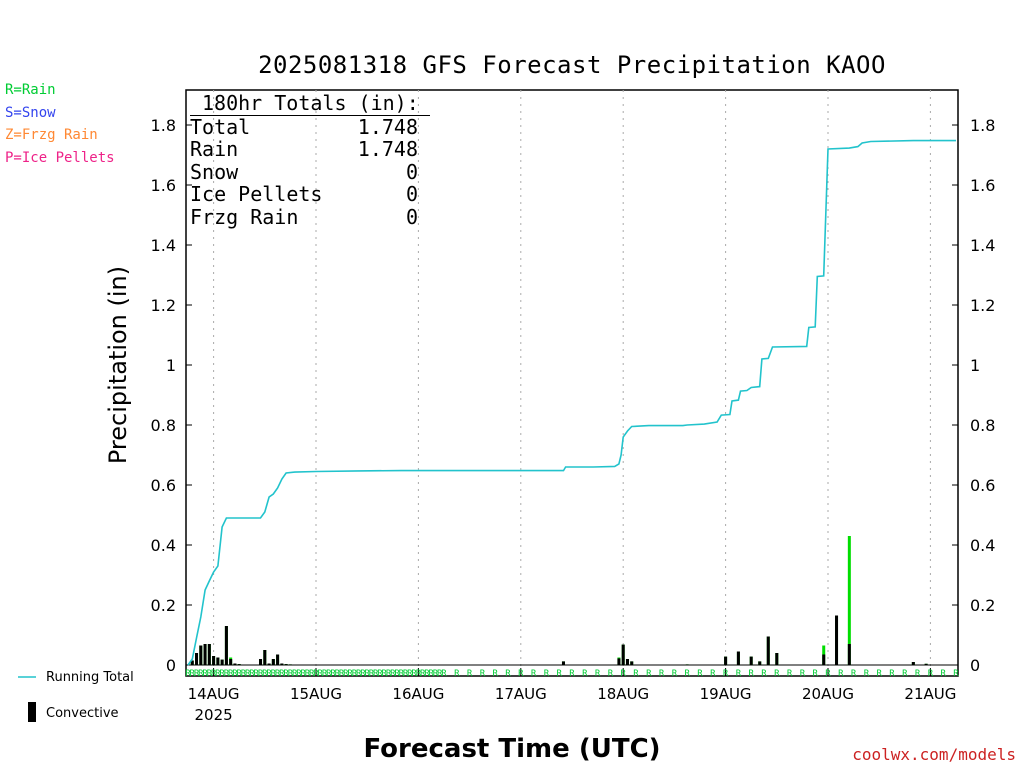  Describe the element at coordinates (304, 126) in the screenshot. I see `totals-row: Total 1.748` at that location.